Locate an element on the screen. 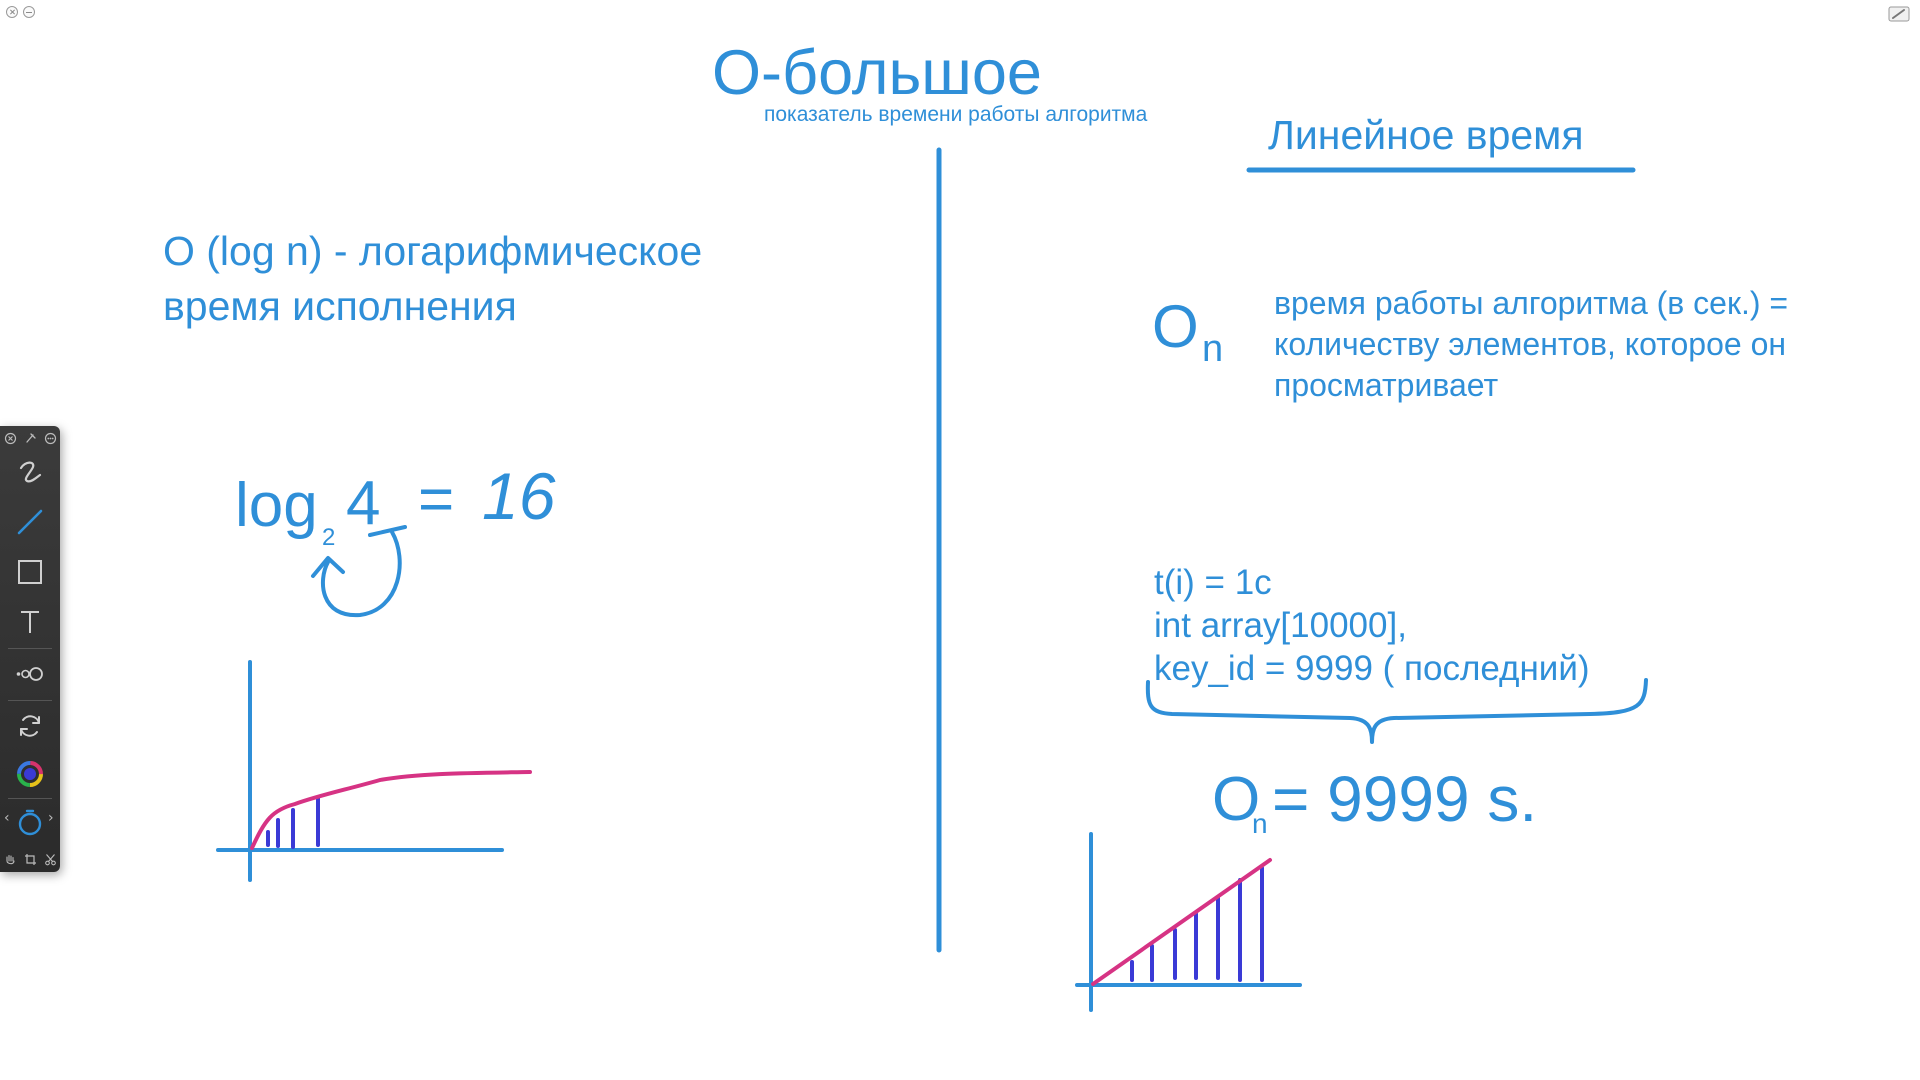 The image size is (1920, 1080). log-formula-equals: = is located at coordinates (436, 499).